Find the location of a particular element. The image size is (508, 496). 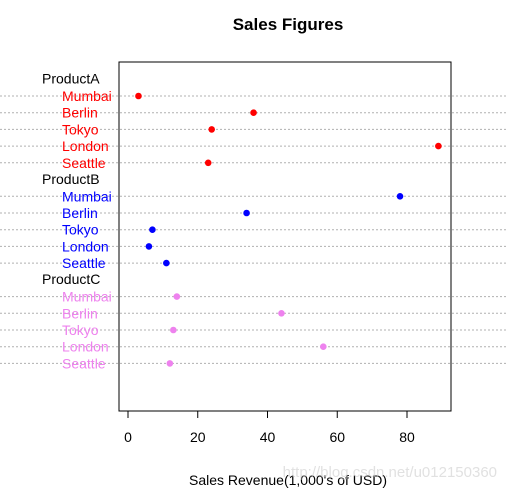

chart-title: Sales Figures is located at coordinates (288, 24).